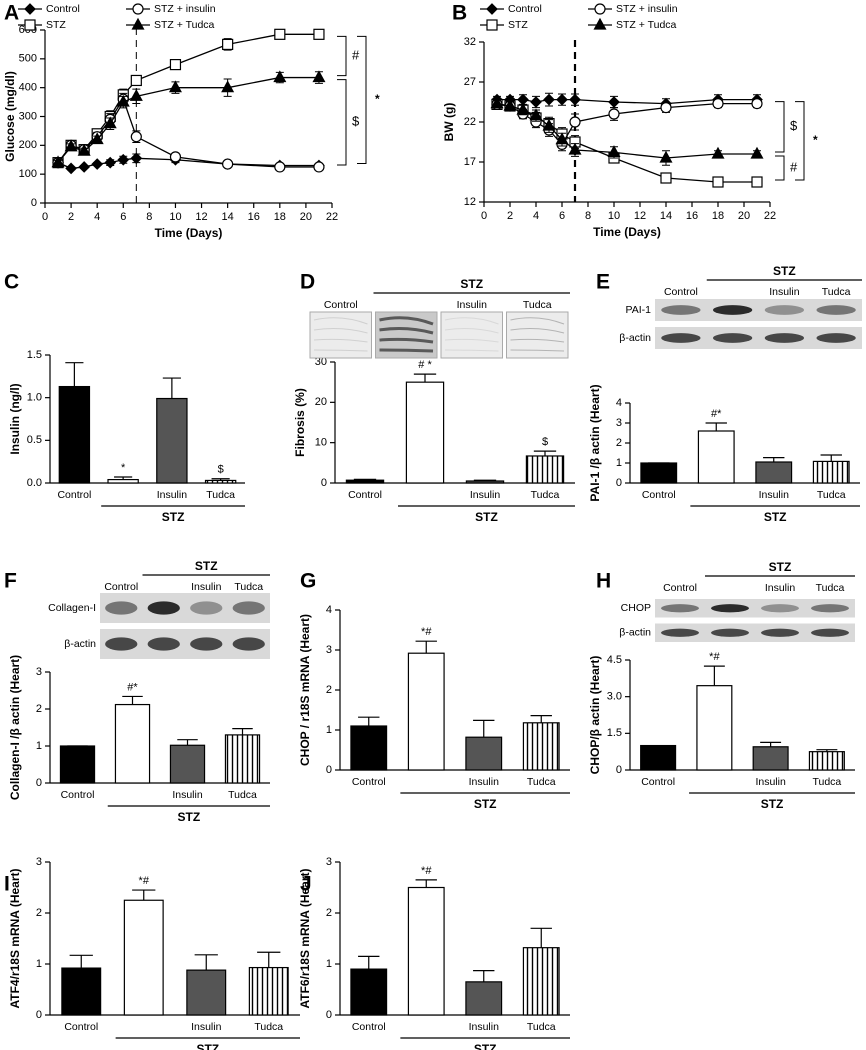 This screenshot has width=866, height=1050. Describe the element at coordinates (144, 881) in the screenshot. I see `bar-label: *#` at that location.